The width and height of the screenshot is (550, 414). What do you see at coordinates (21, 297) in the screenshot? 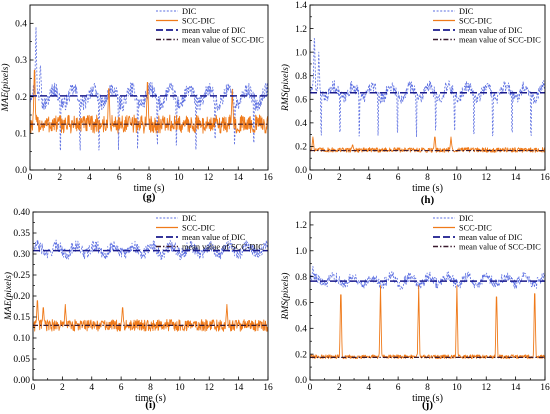
I see `y-tick-label: 0.20` at bounding box center [21, 297].